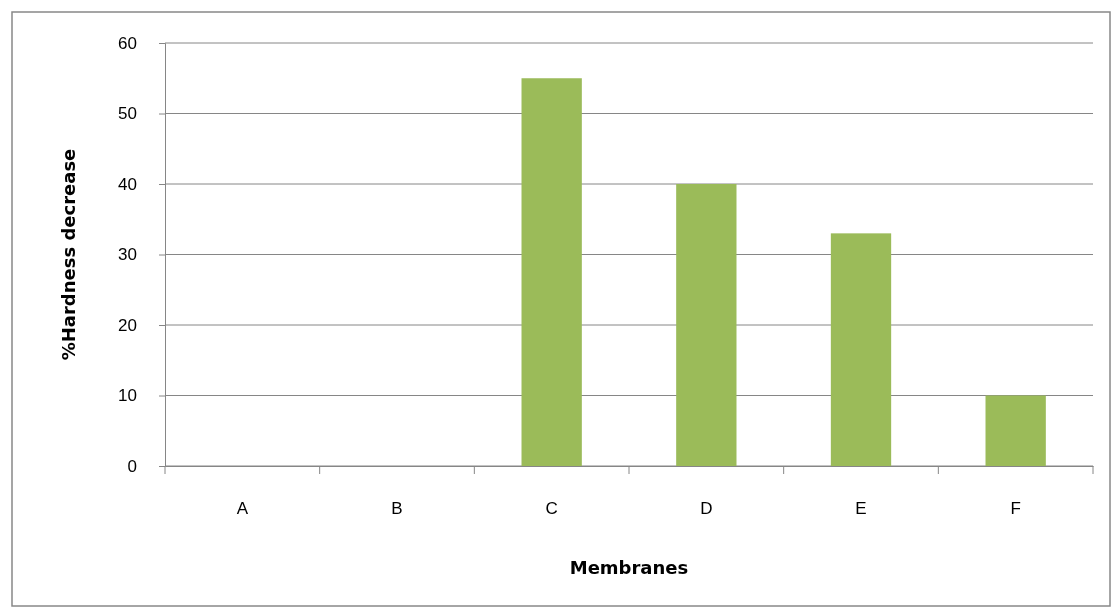 The image size is (1116, 611). What do you see at coordinates (127, 114) in the screenshot?
I see `y-tick-label: 50` at bounding box center [127, 114].